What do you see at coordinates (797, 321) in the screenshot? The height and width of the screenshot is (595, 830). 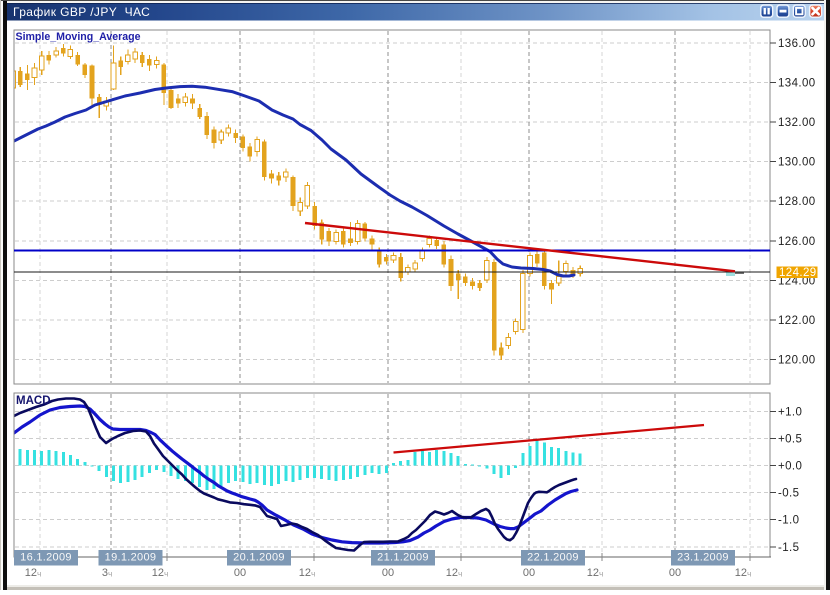 I see `svg-text: 122.00` at bounding box center [797, 321].